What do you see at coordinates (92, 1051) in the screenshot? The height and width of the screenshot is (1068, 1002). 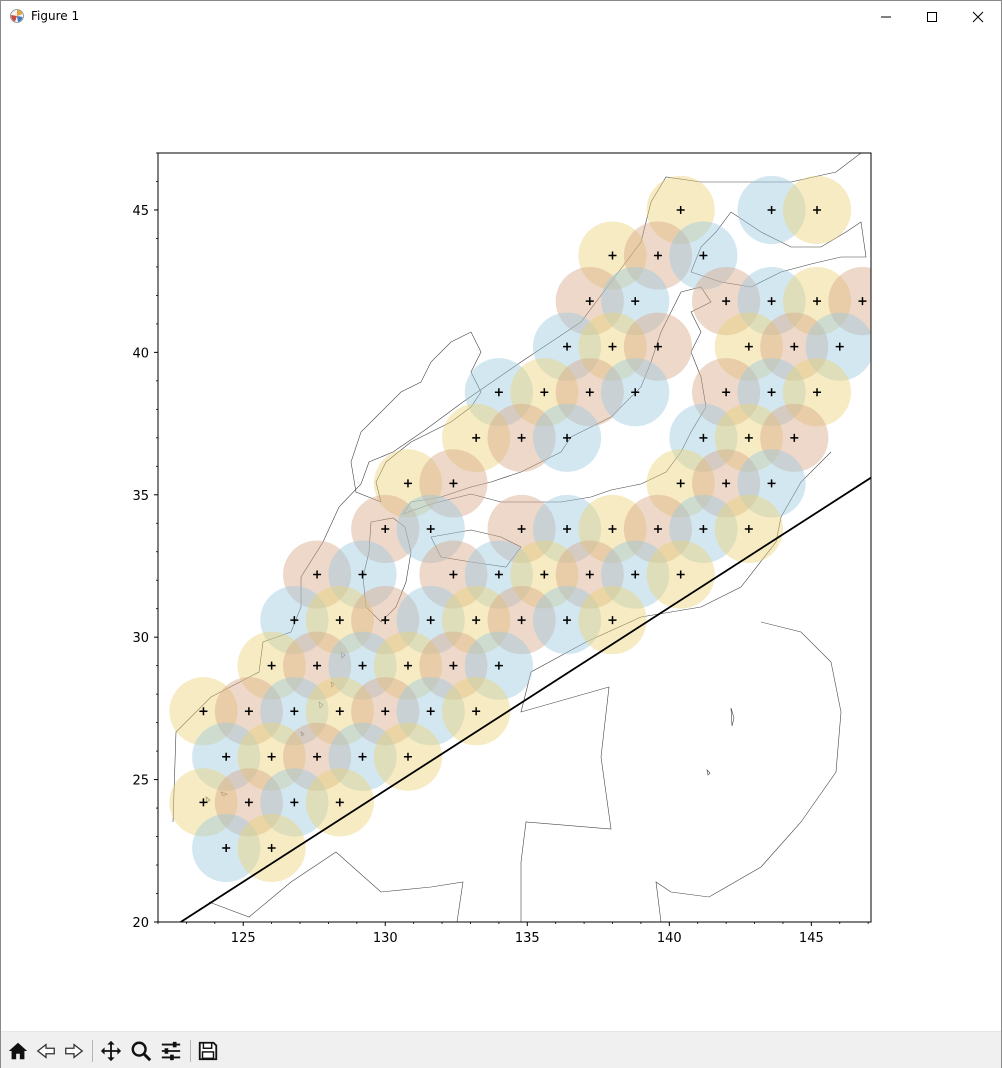 I see `toolbar-separator` at bounding box center [92, 1051].